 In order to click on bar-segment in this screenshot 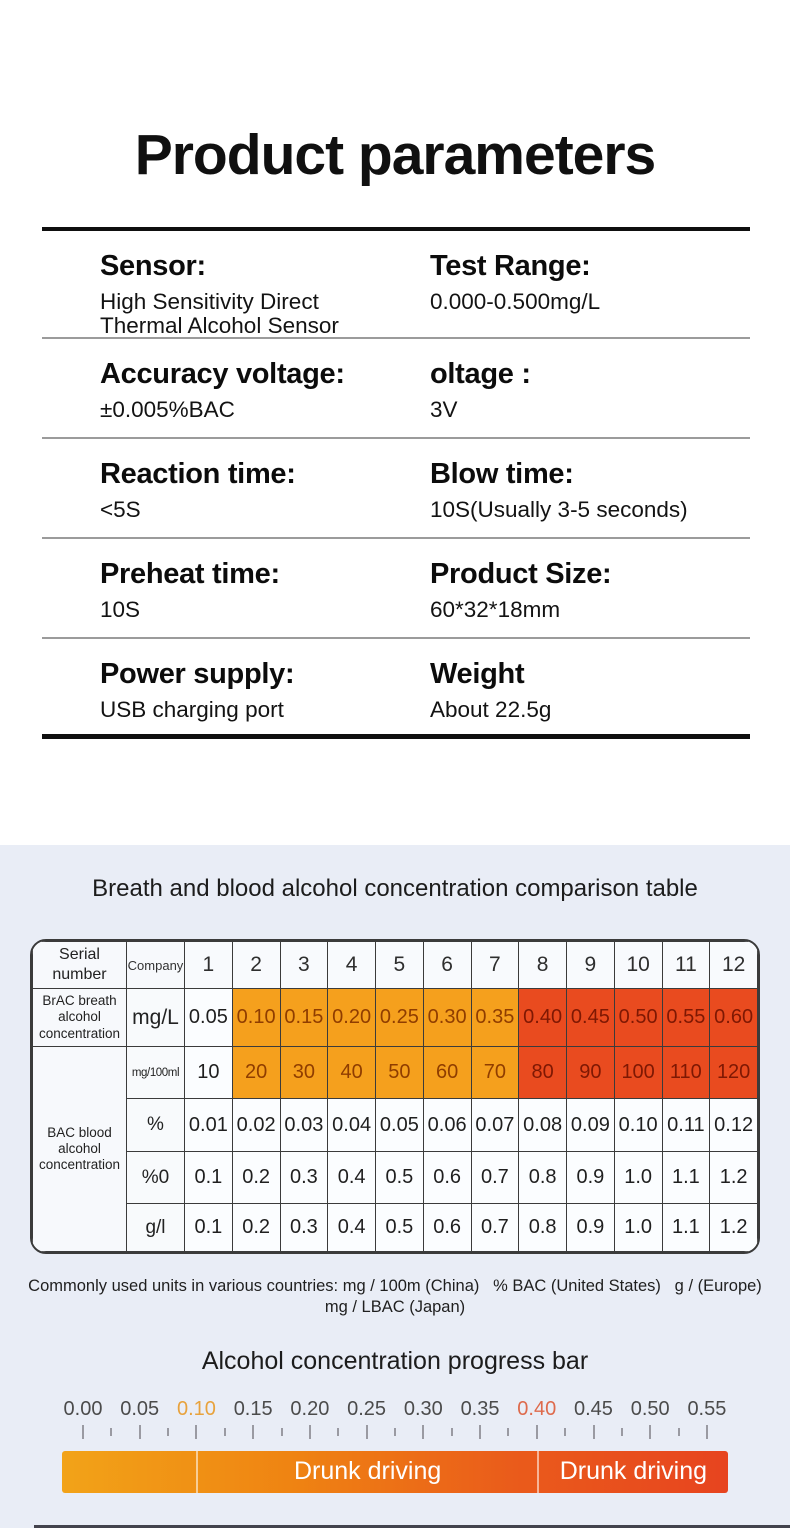, I will do `click(129, 1472)`.